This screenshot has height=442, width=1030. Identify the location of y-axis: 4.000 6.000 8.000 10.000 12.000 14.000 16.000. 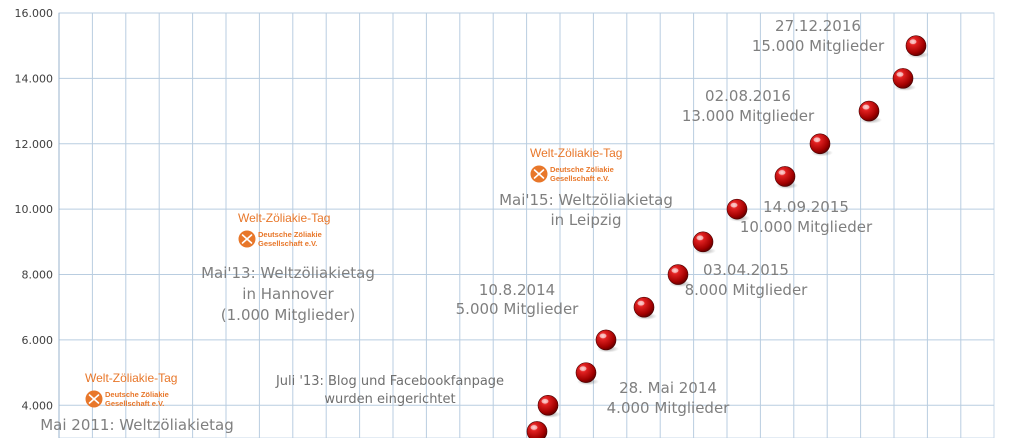
(37, 222).